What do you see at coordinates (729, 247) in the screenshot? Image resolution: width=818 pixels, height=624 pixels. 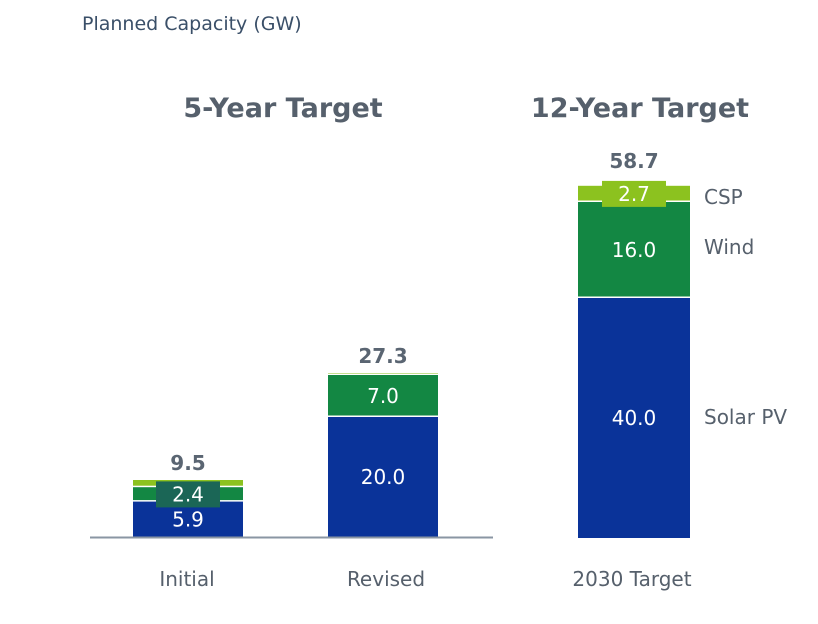 I see `legend-label-wind: Wind` at bounding box center [729, 247].